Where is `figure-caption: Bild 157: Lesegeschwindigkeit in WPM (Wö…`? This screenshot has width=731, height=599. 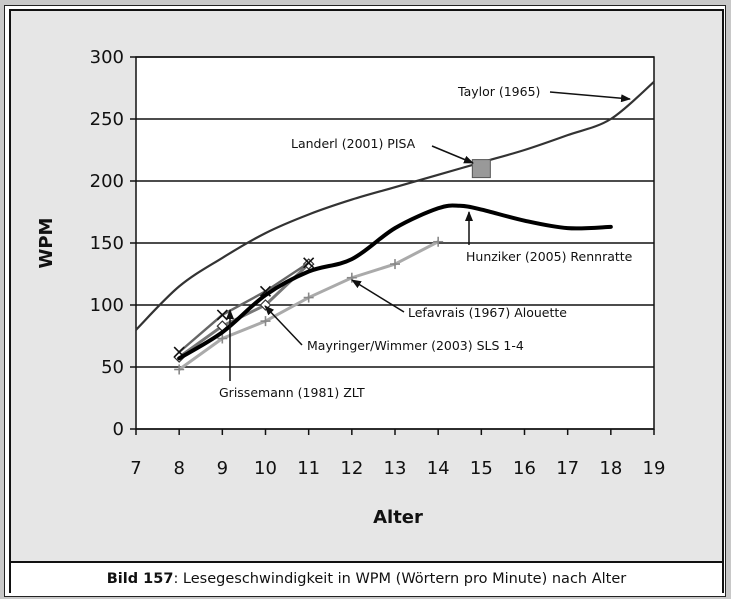 figure-caption: Bild 157: Lesegeschwindigkeit in WPM (Wö… is located at coordinates (366, 578).